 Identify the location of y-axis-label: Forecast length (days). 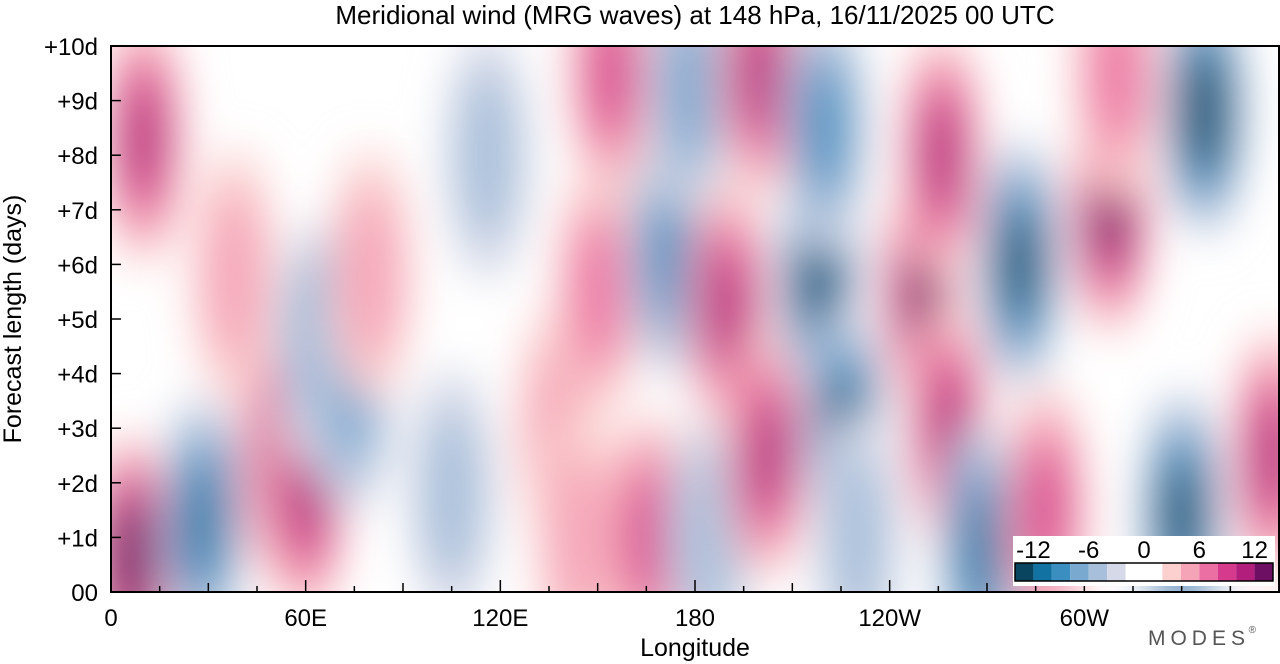
(13, 319).